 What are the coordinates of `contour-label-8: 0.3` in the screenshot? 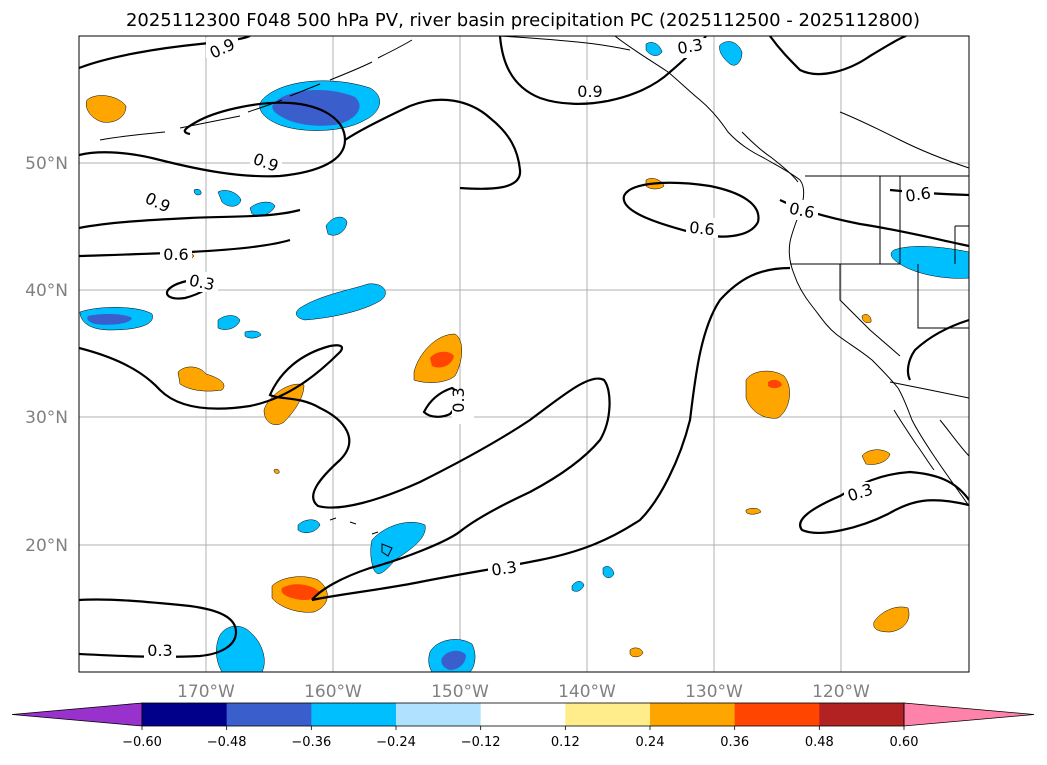 It's located at (458, 399).